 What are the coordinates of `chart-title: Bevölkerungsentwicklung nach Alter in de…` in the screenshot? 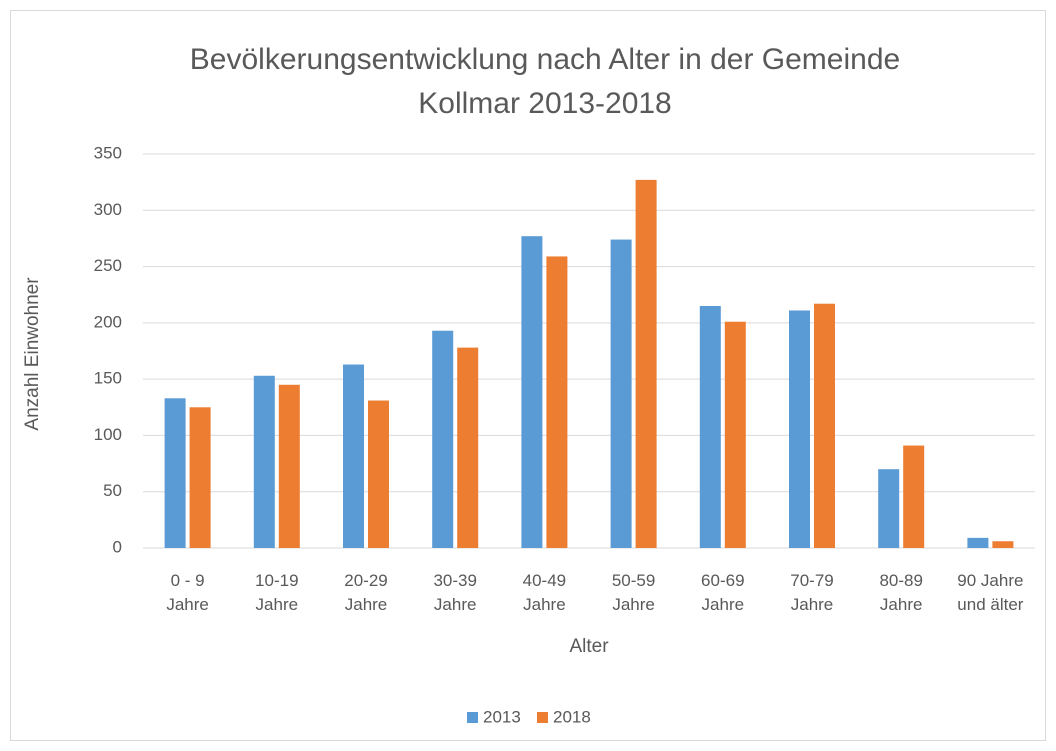 It's located at (545, 81).